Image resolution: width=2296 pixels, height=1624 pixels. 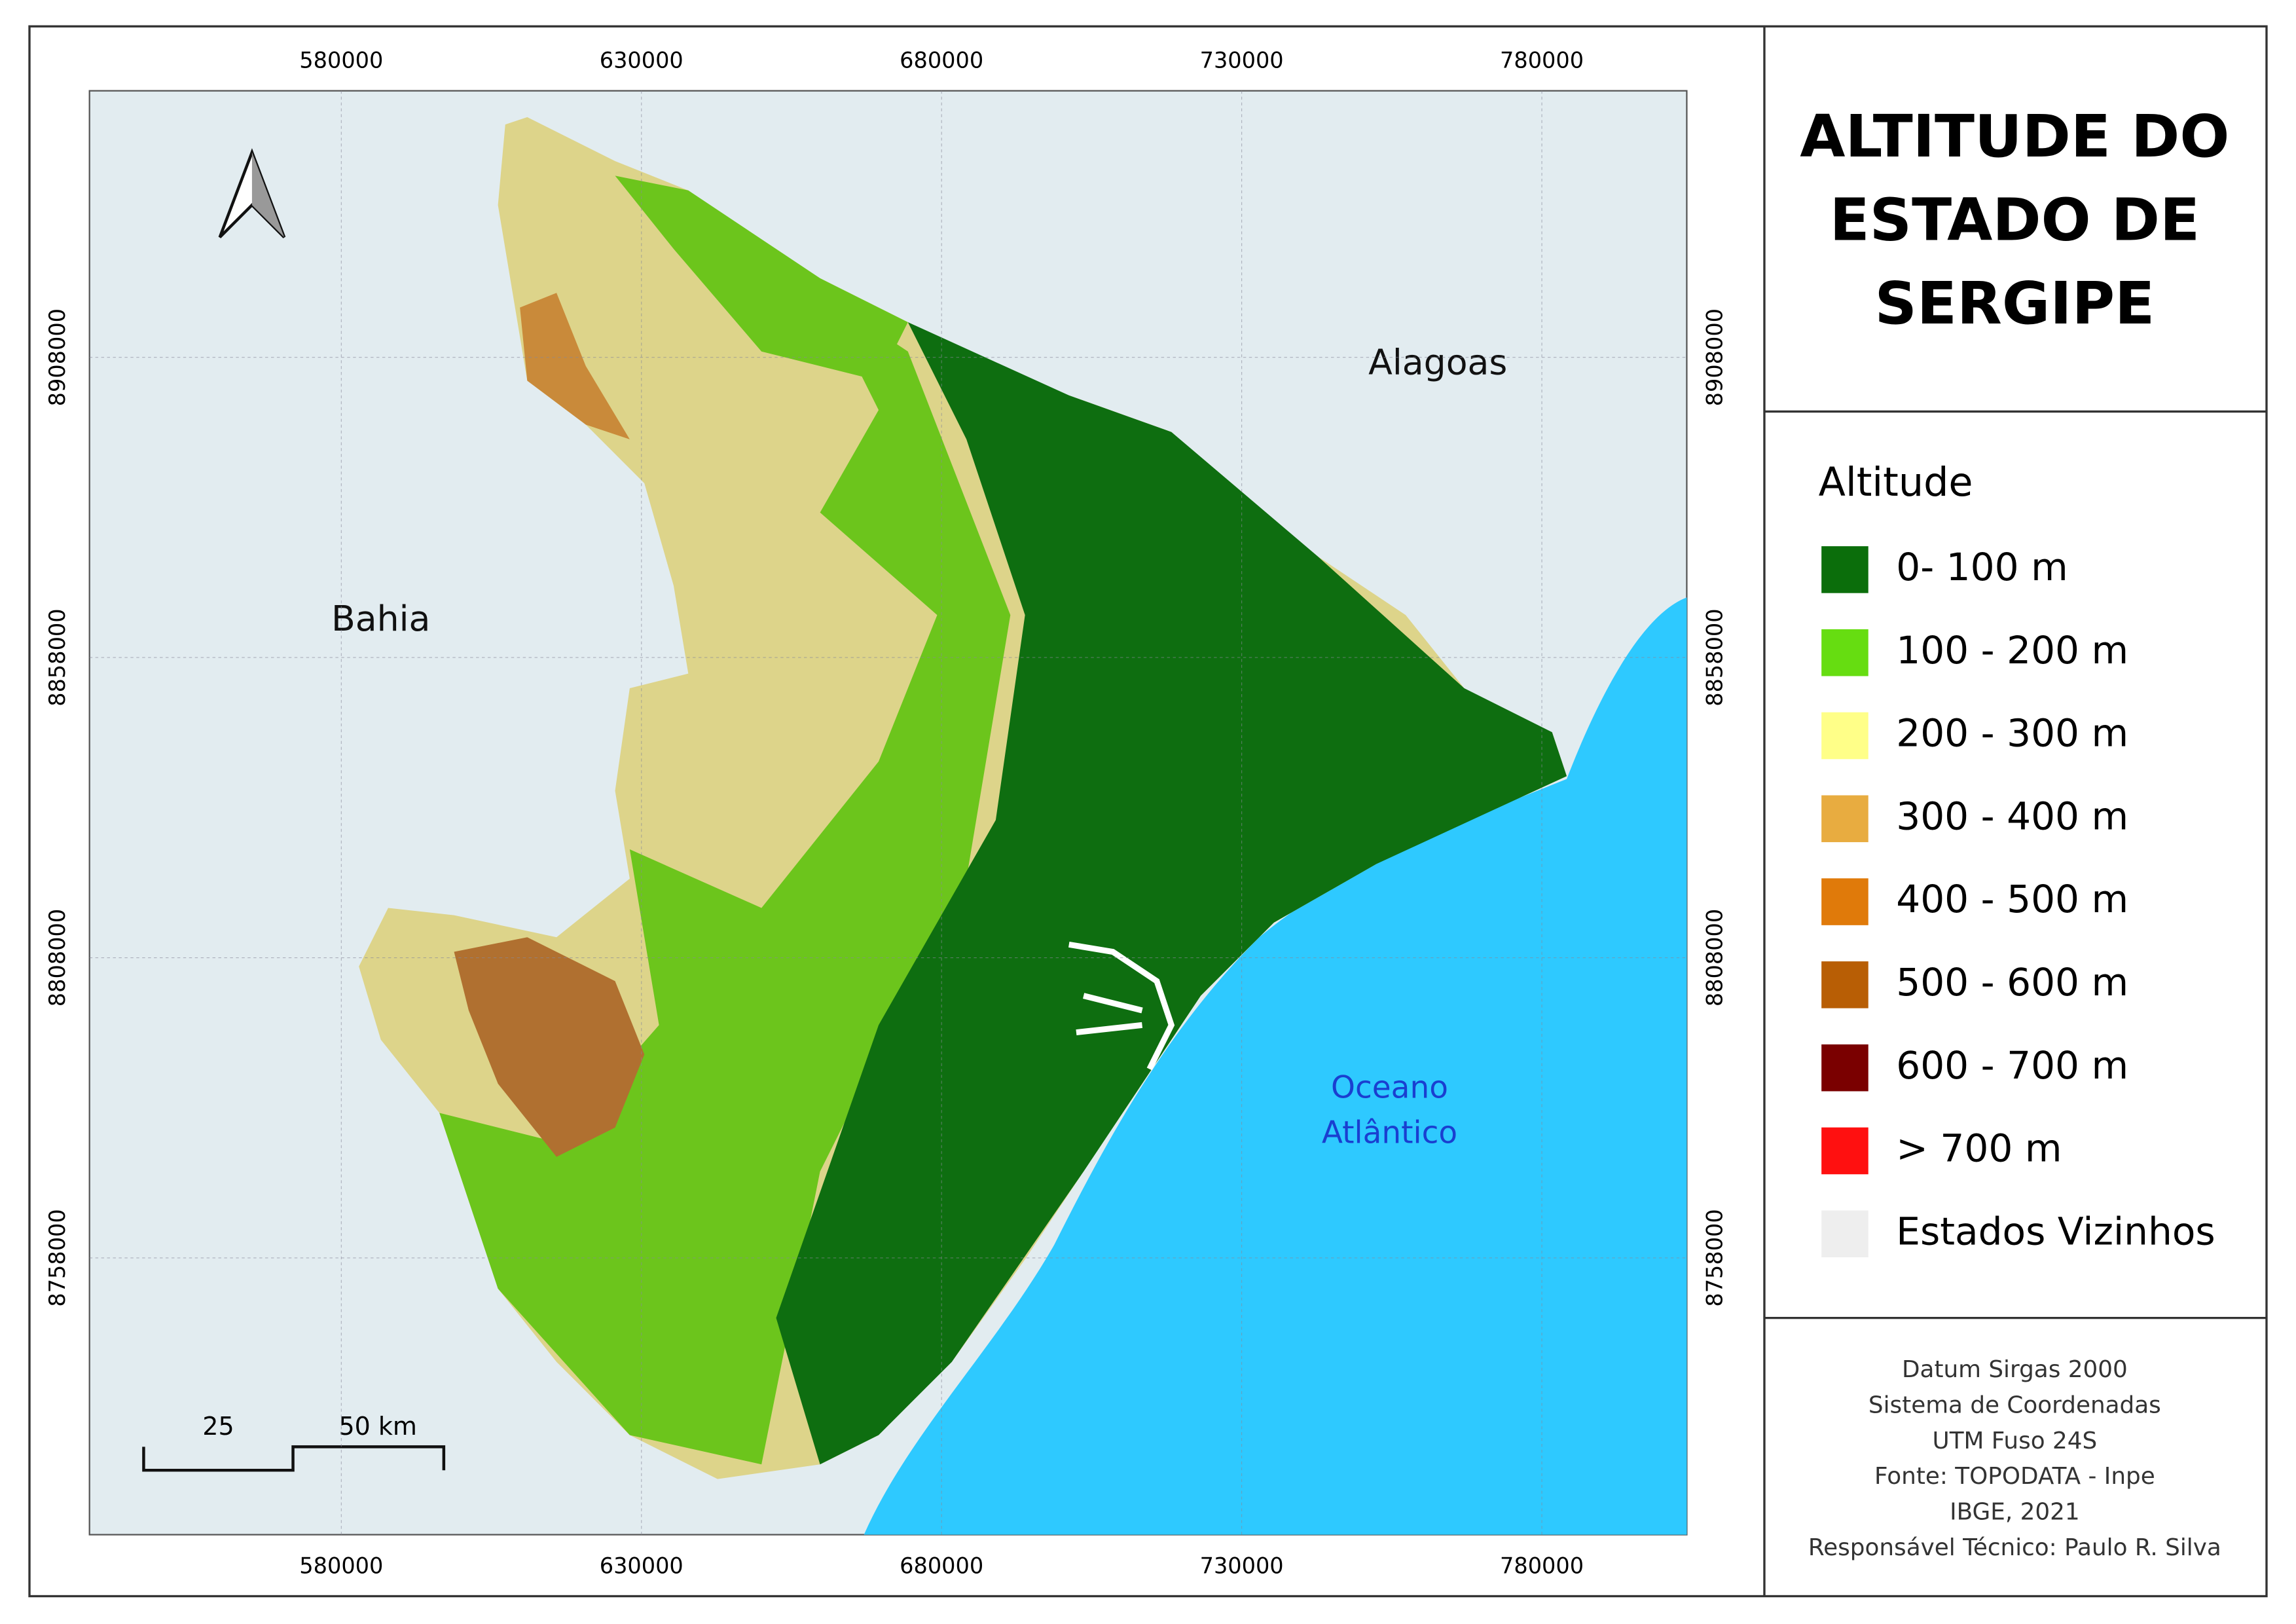 I want to click on footer-line: Sistema de Coordenadas, so click(x=2014, y=1405).